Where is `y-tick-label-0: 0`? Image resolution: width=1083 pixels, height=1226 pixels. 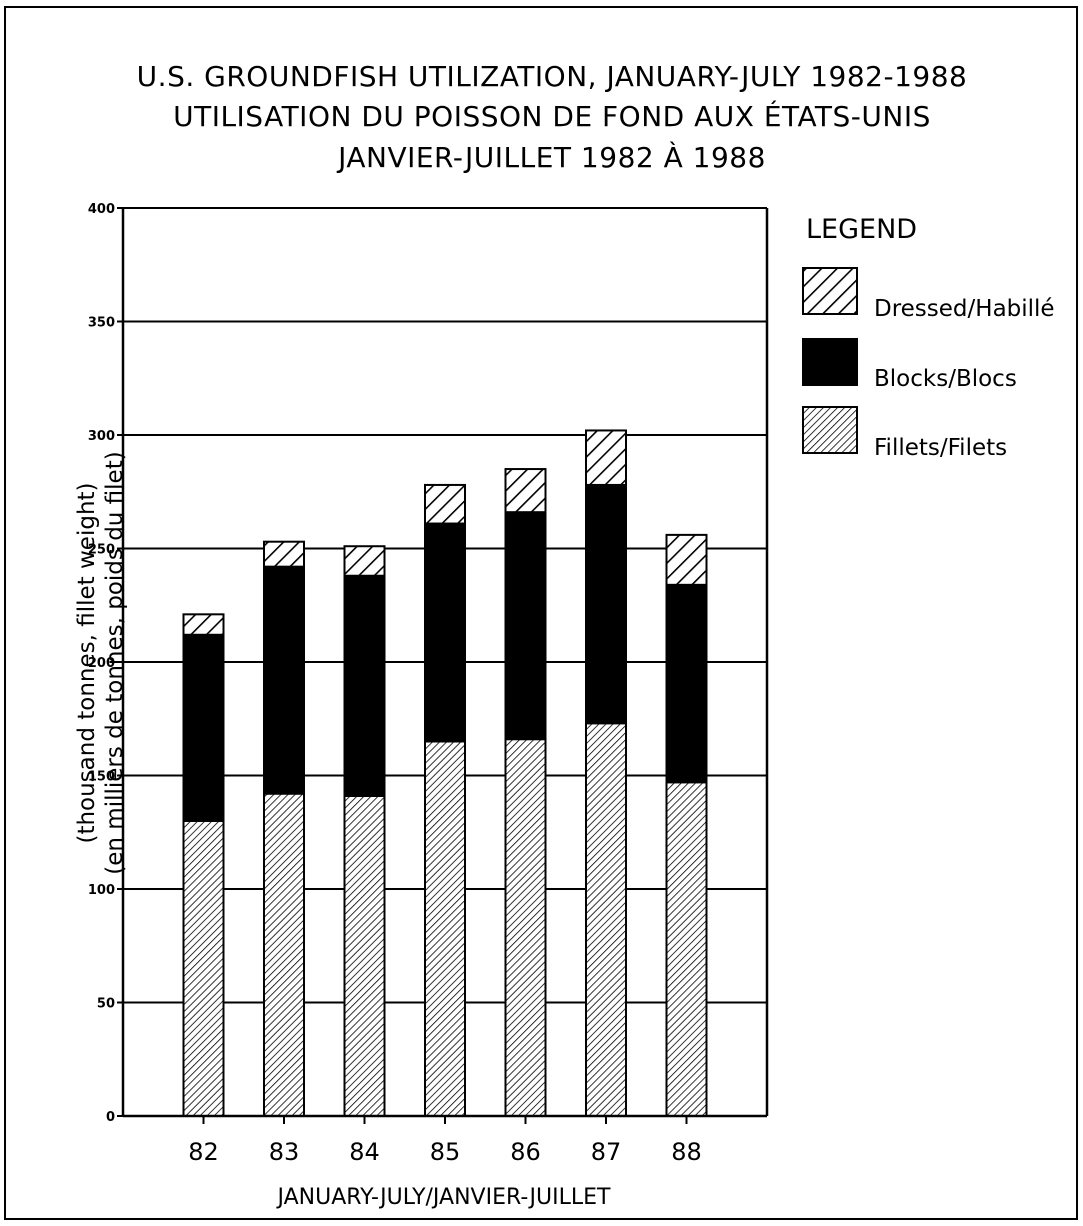
y-tick-label-0: 0 is located at coordinates (110, 1117).